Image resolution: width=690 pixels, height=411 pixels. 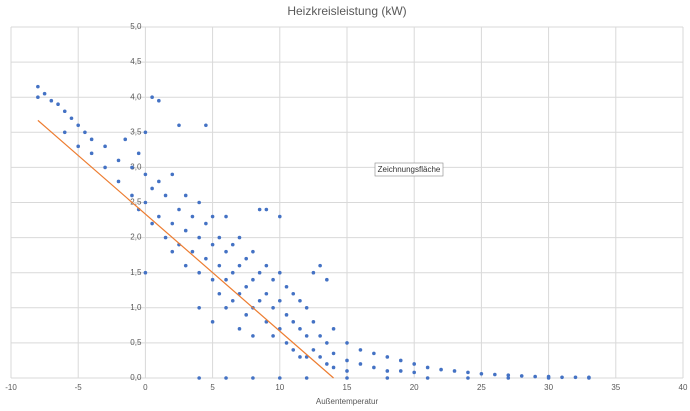 I want to click on y-tick-label: 2,5, so click(x=136, y=202).